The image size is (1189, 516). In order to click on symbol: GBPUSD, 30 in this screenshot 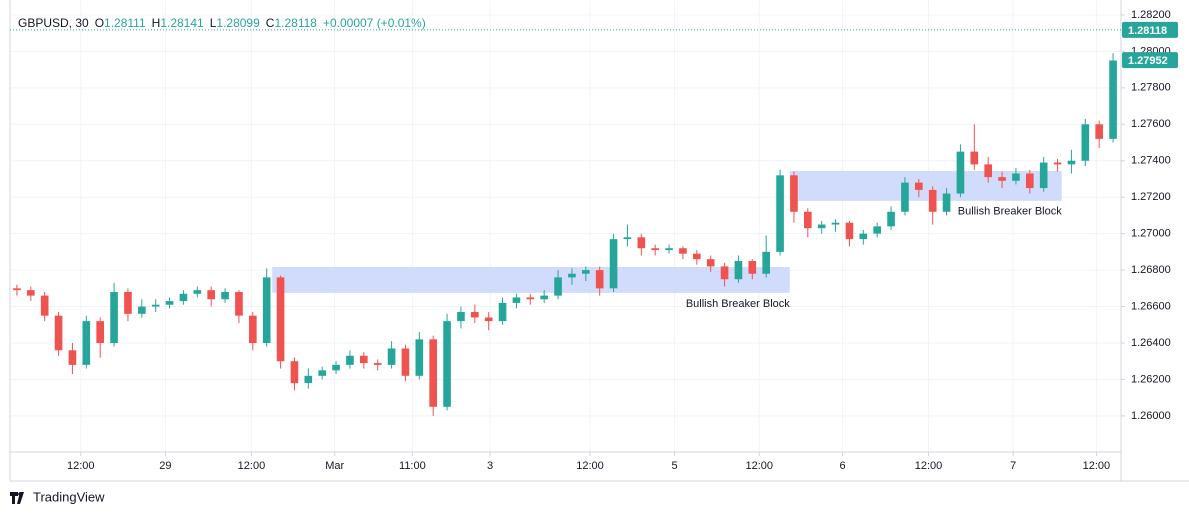, I will do `click(53, 23)`.